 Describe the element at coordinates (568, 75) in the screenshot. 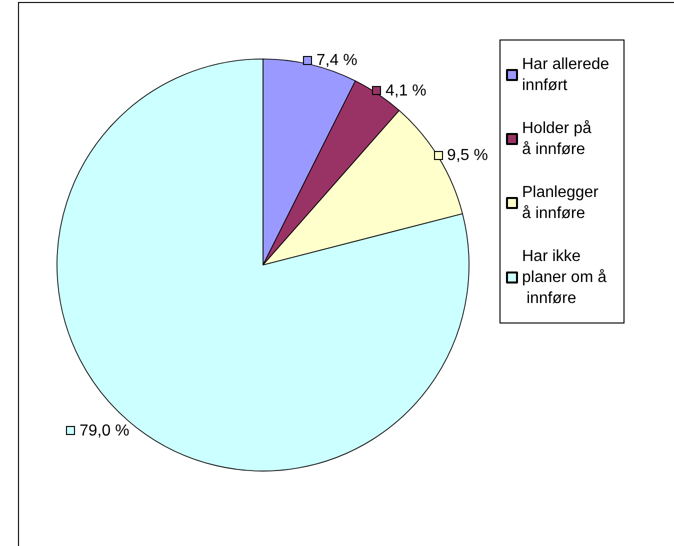

I see `legend-label: Har allerede innført` at that location.